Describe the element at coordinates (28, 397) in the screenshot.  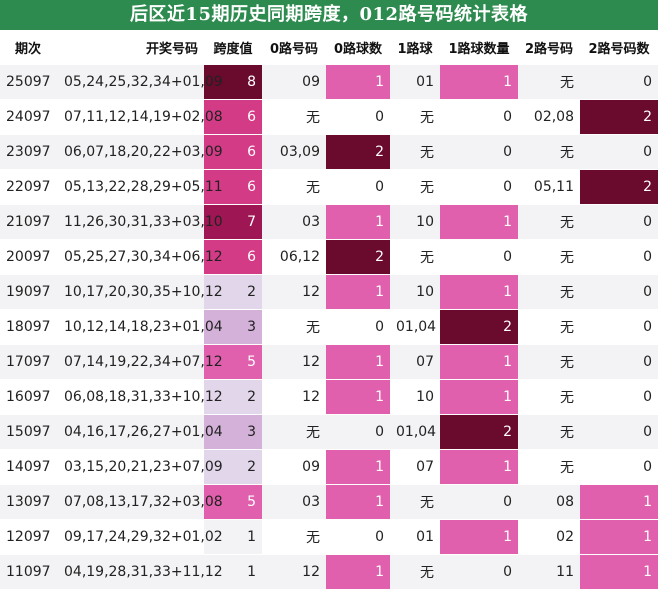
I see `cell-issue: 16097` at that location.